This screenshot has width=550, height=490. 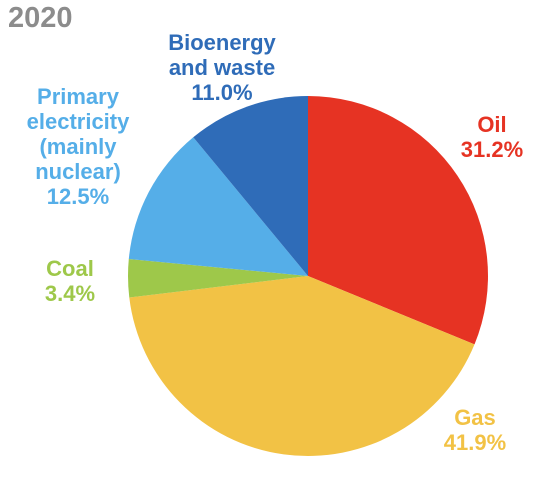 I want to click on slice-label-coal: Coal 3.4%, so click(x=70, y=281).